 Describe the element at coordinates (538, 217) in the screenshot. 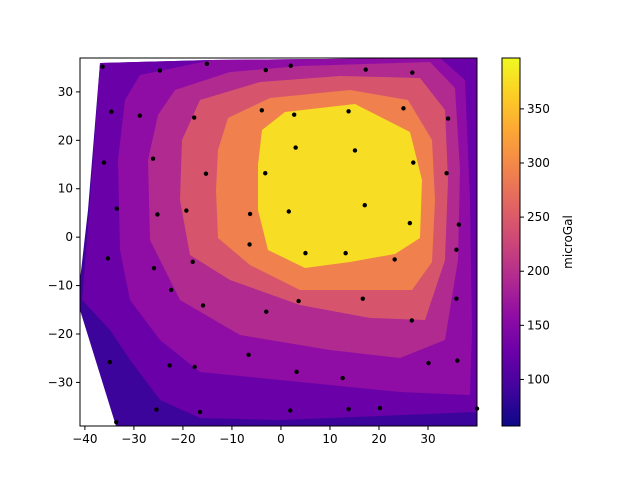

I see `colorbar-tick-label: 250` at that location.